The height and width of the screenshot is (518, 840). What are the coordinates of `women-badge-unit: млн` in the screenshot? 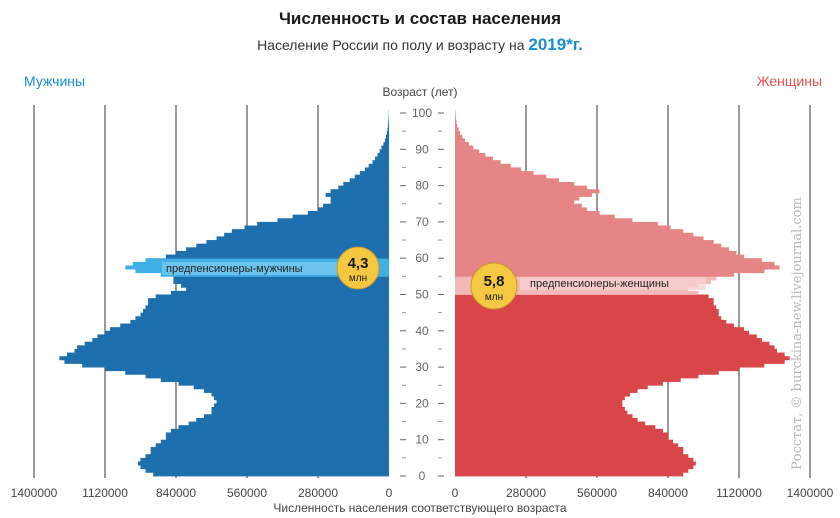 It's located at (494, 297).